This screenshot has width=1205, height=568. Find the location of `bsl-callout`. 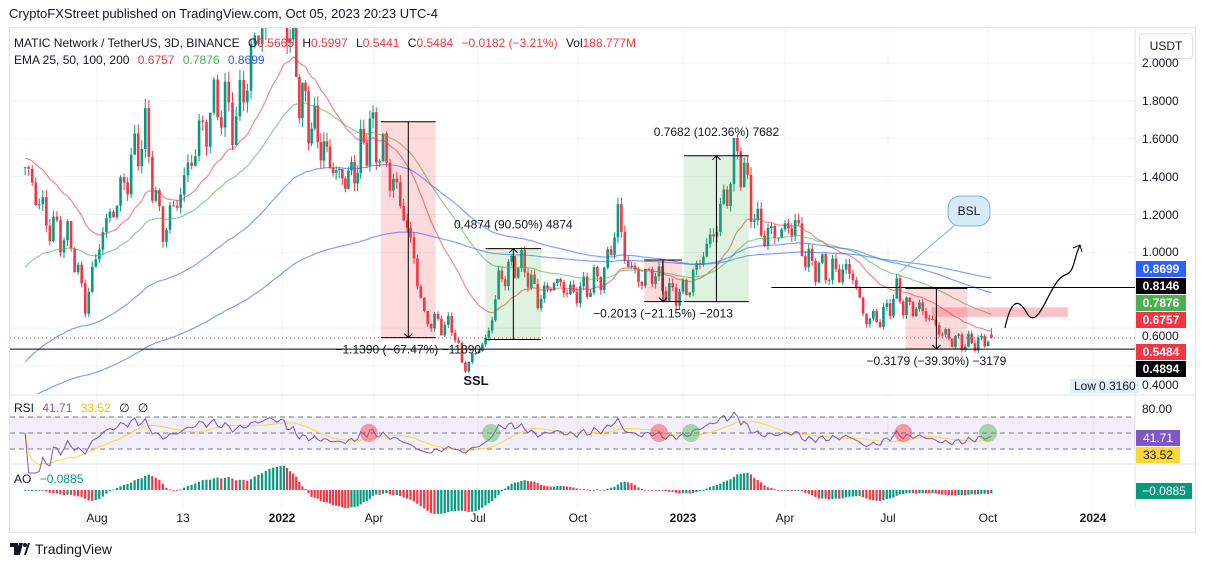

bsl-callout is located at coordinates (969, 211).